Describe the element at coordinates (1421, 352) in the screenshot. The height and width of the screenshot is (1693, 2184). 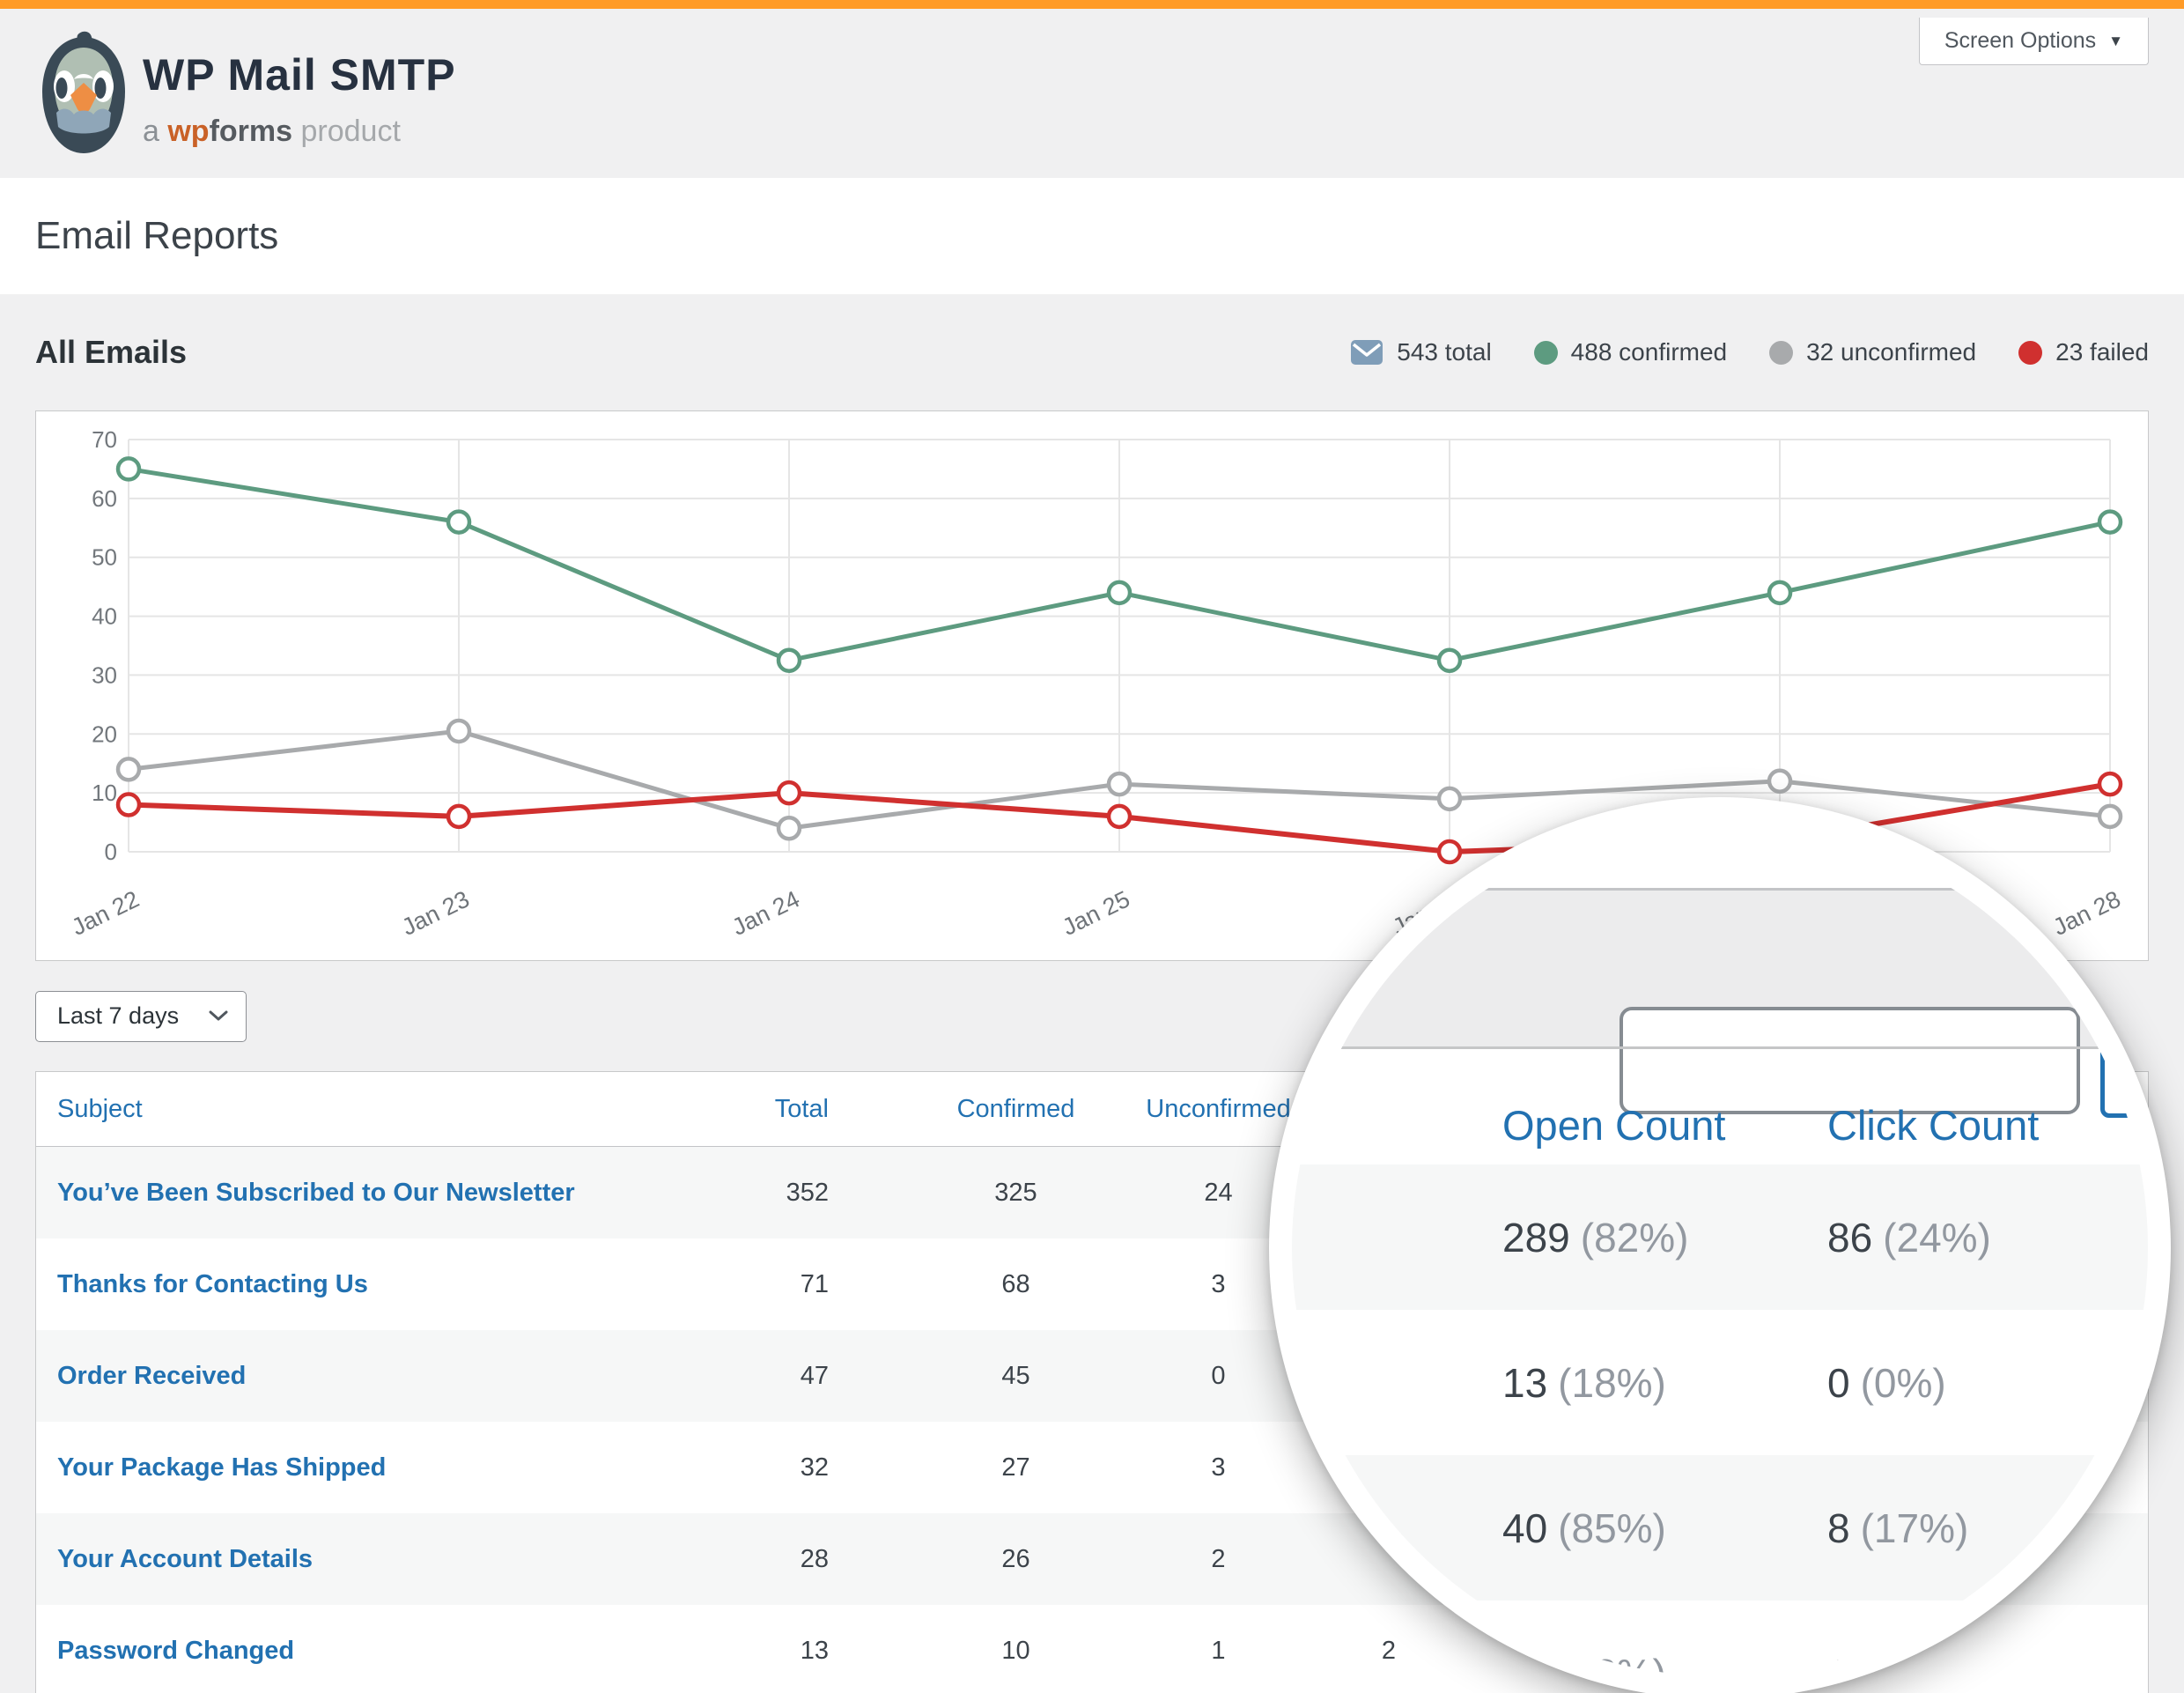
I see `legend-item-total: 543 total` at that location.